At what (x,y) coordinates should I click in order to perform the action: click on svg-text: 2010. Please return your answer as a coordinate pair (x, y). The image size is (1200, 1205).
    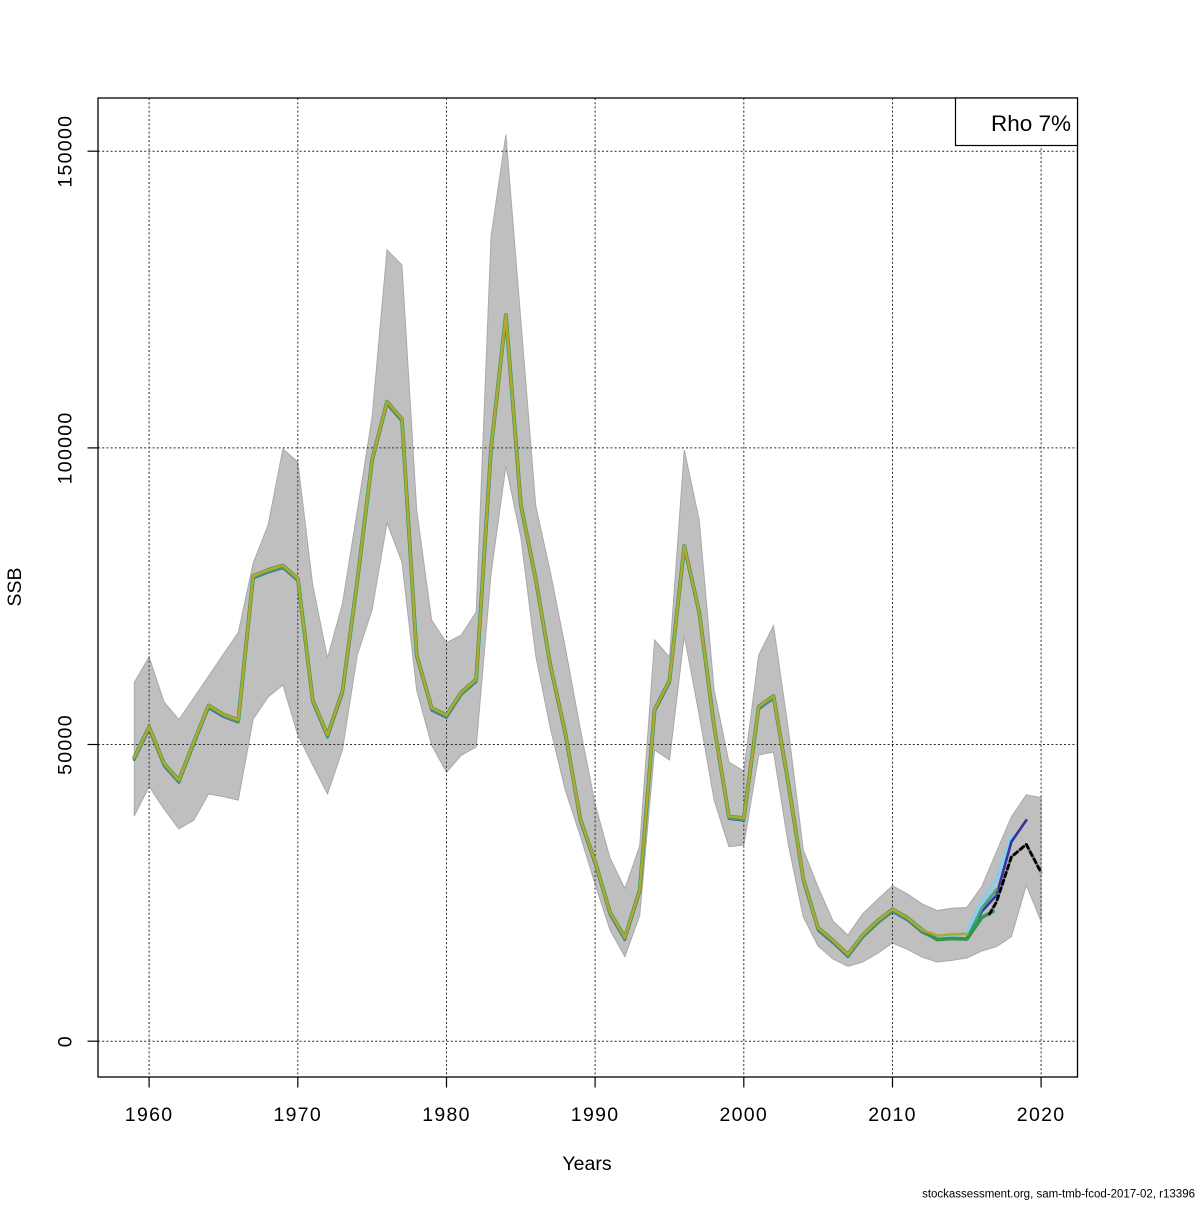
    Looking at the image, I should click on (892, 1115).